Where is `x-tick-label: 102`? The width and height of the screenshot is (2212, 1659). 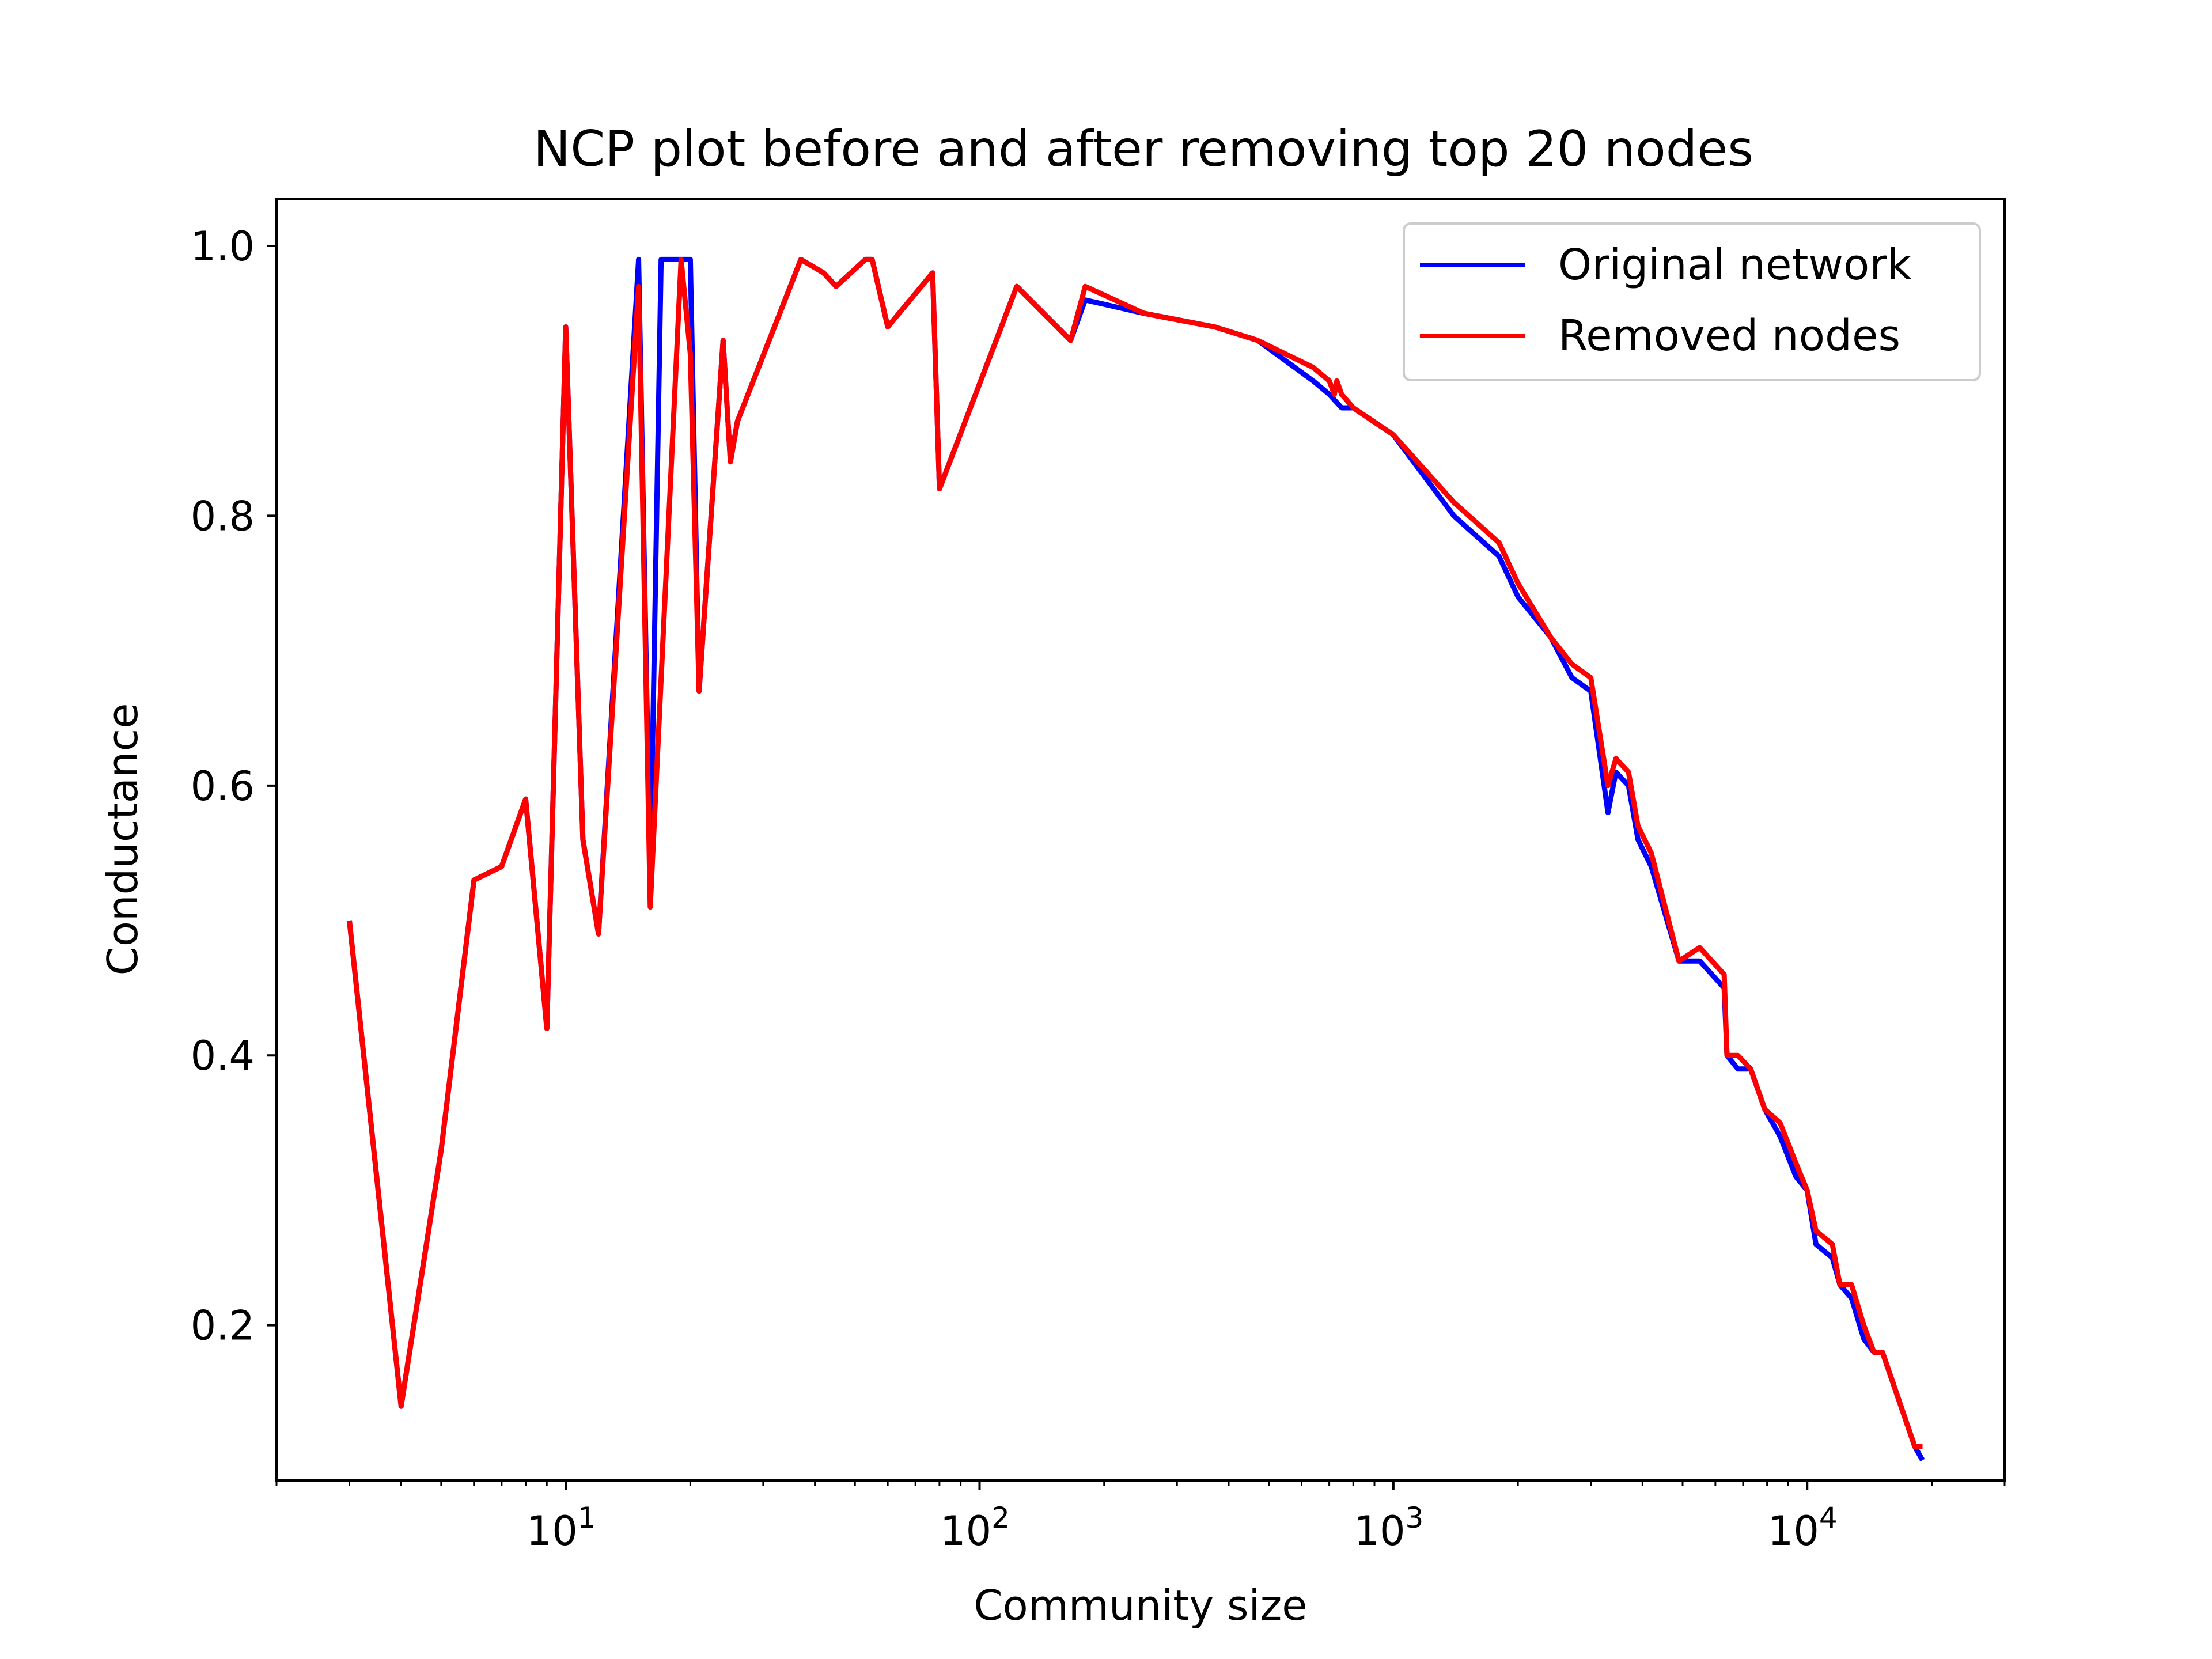
x-tick-label: 102 is located at coordinates (975, 1528).